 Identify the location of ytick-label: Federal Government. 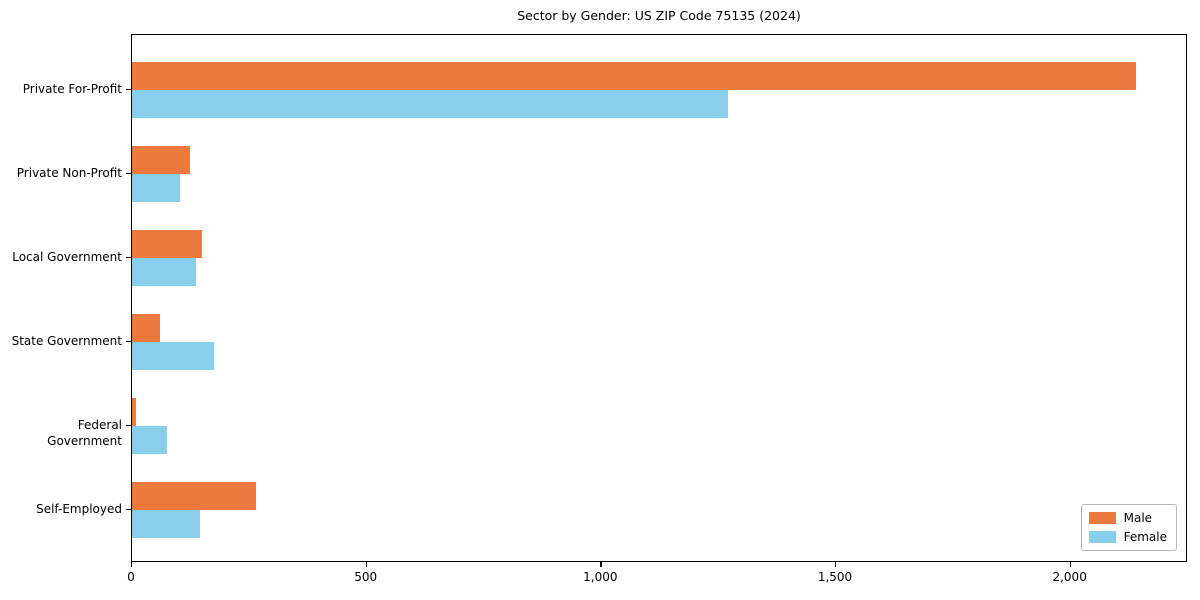
(84, 433).